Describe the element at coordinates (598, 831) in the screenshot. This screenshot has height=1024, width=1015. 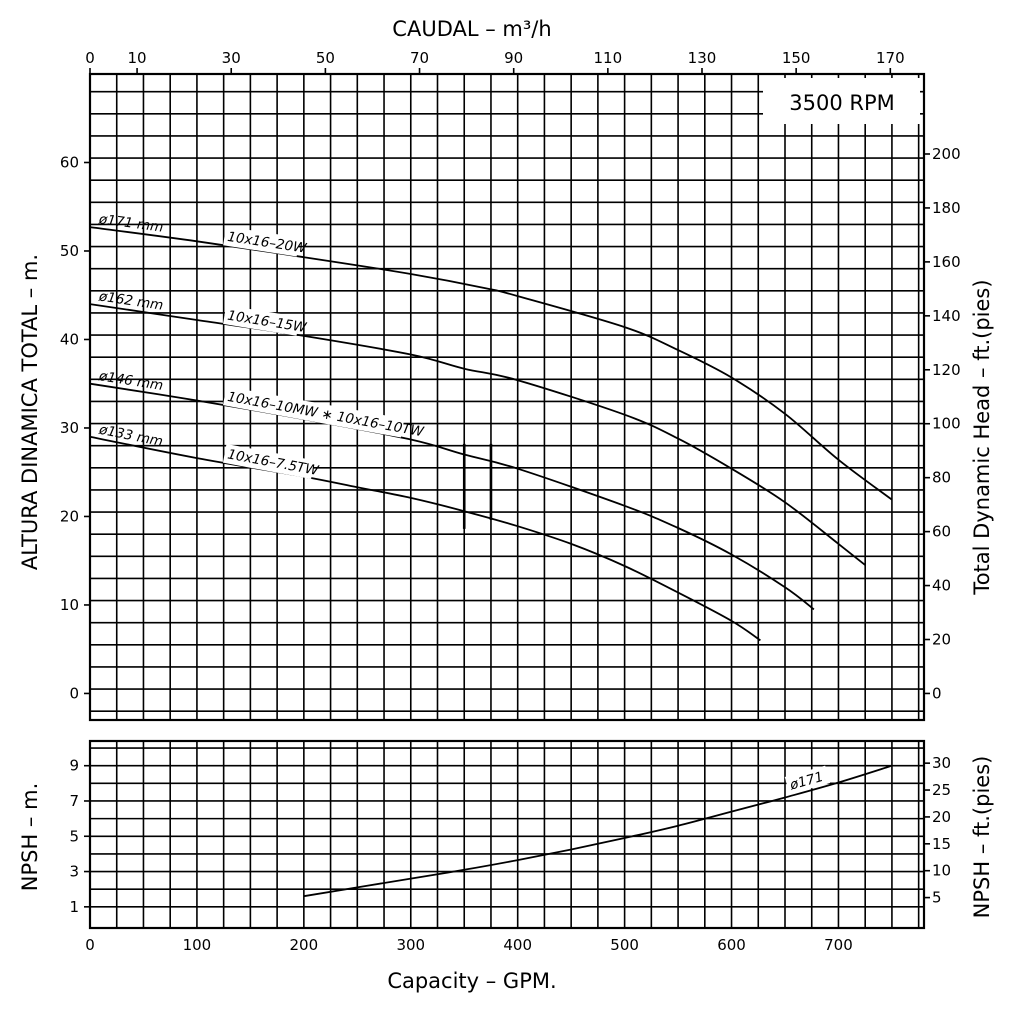
I see `npsh-curve-line` at that location.